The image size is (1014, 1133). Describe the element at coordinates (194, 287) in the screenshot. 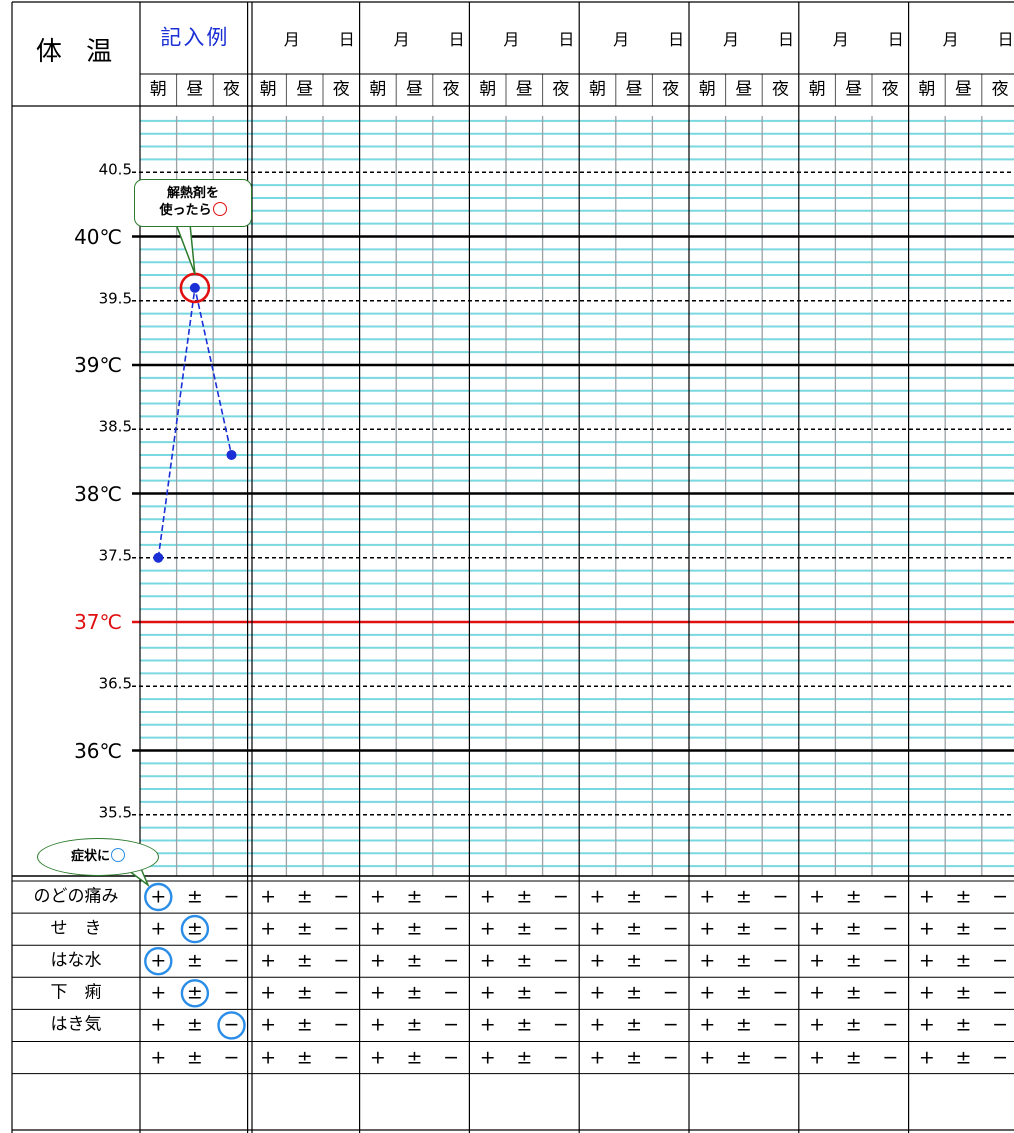

I see `temperature-point` at that location.